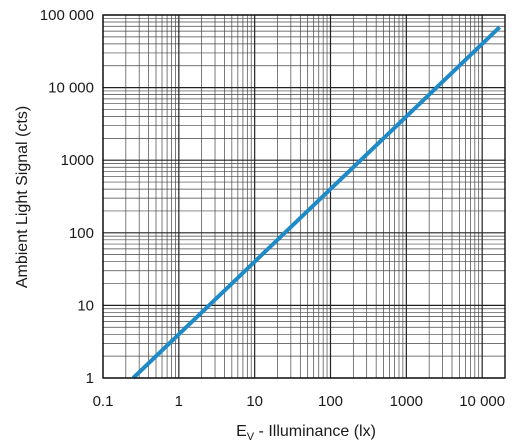  I want to click on y-tick-label: 100, so click(81, 233).